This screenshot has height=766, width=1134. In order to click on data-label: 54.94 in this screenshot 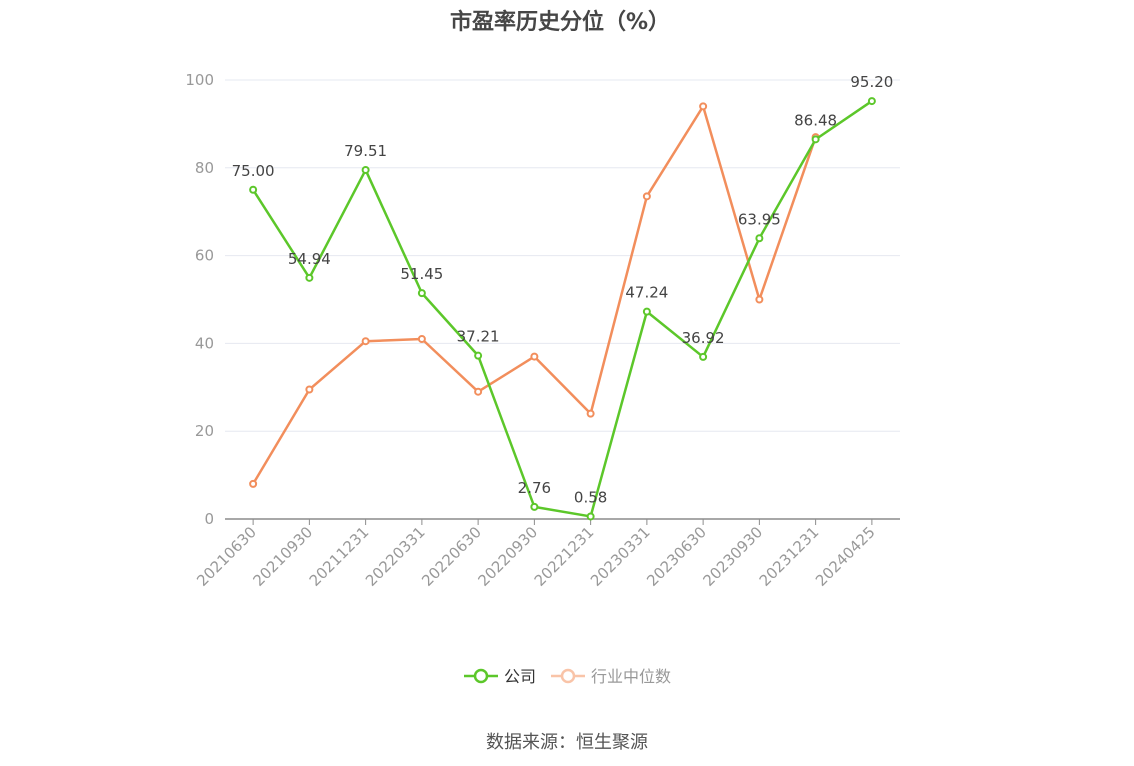, I will do `click(309, 259)`.